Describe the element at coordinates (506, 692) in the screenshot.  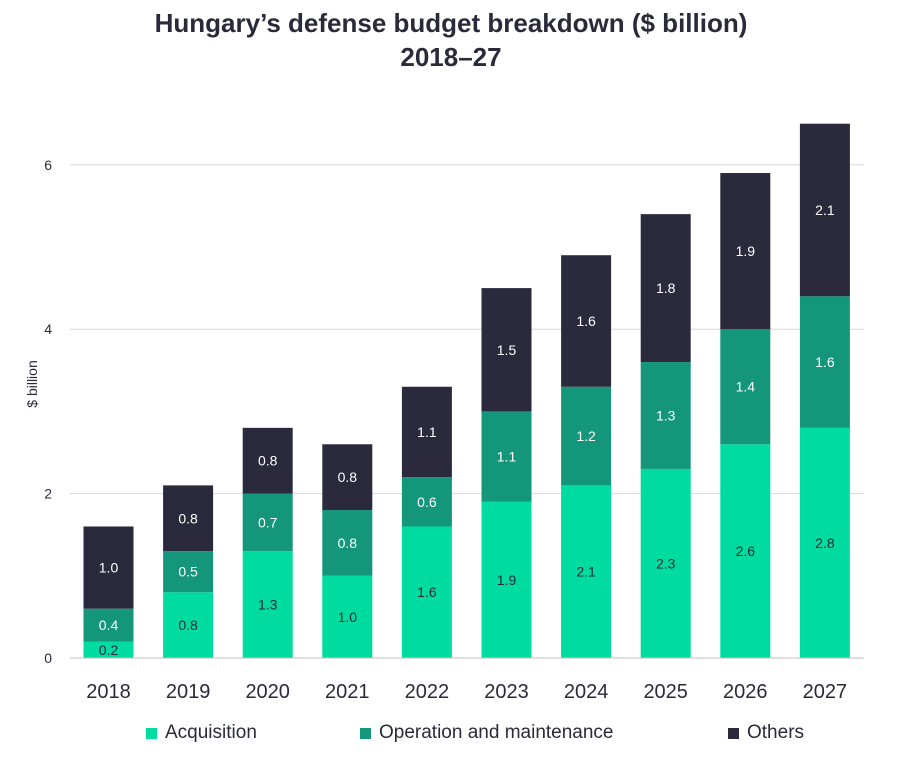
I see `x-tick-label: 2023` at that location.